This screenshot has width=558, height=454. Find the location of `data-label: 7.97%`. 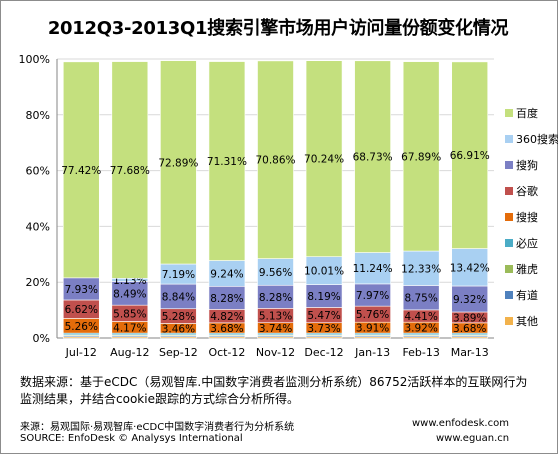

data-label: 7.97% is located at coordinates (372, 296).